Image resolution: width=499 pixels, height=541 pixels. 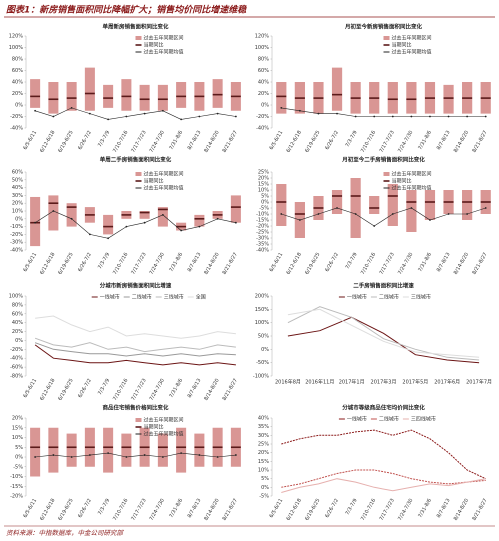 I want to click on y-tick-label: -10%, so click(x=262, y=215).